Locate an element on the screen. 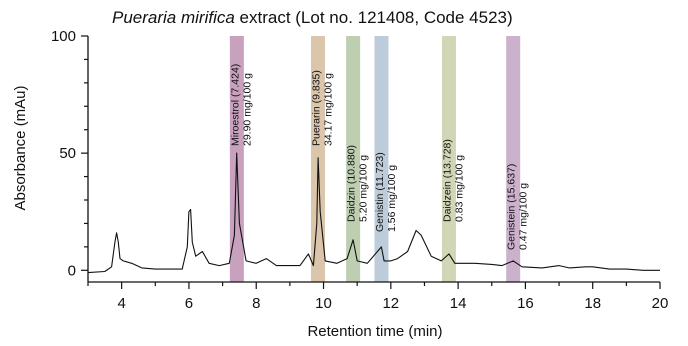  y-tick-label: 0 is located at coordinates (72, 270).